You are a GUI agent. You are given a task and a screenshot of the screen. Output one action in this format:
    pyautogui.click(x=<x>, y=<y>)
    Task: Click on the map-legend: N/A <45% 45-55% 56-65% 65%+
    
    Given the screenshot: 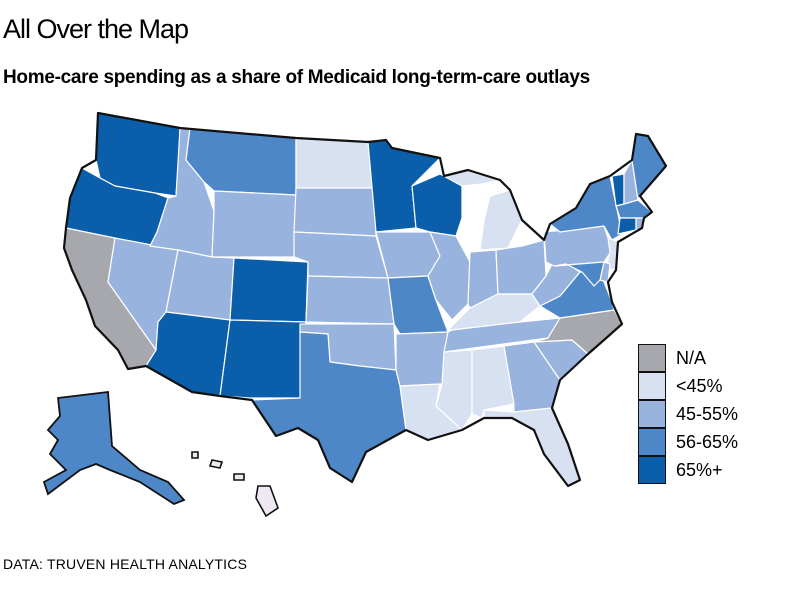 What is the action you would take?
    pyautogui.click(x=688, y=414)
    